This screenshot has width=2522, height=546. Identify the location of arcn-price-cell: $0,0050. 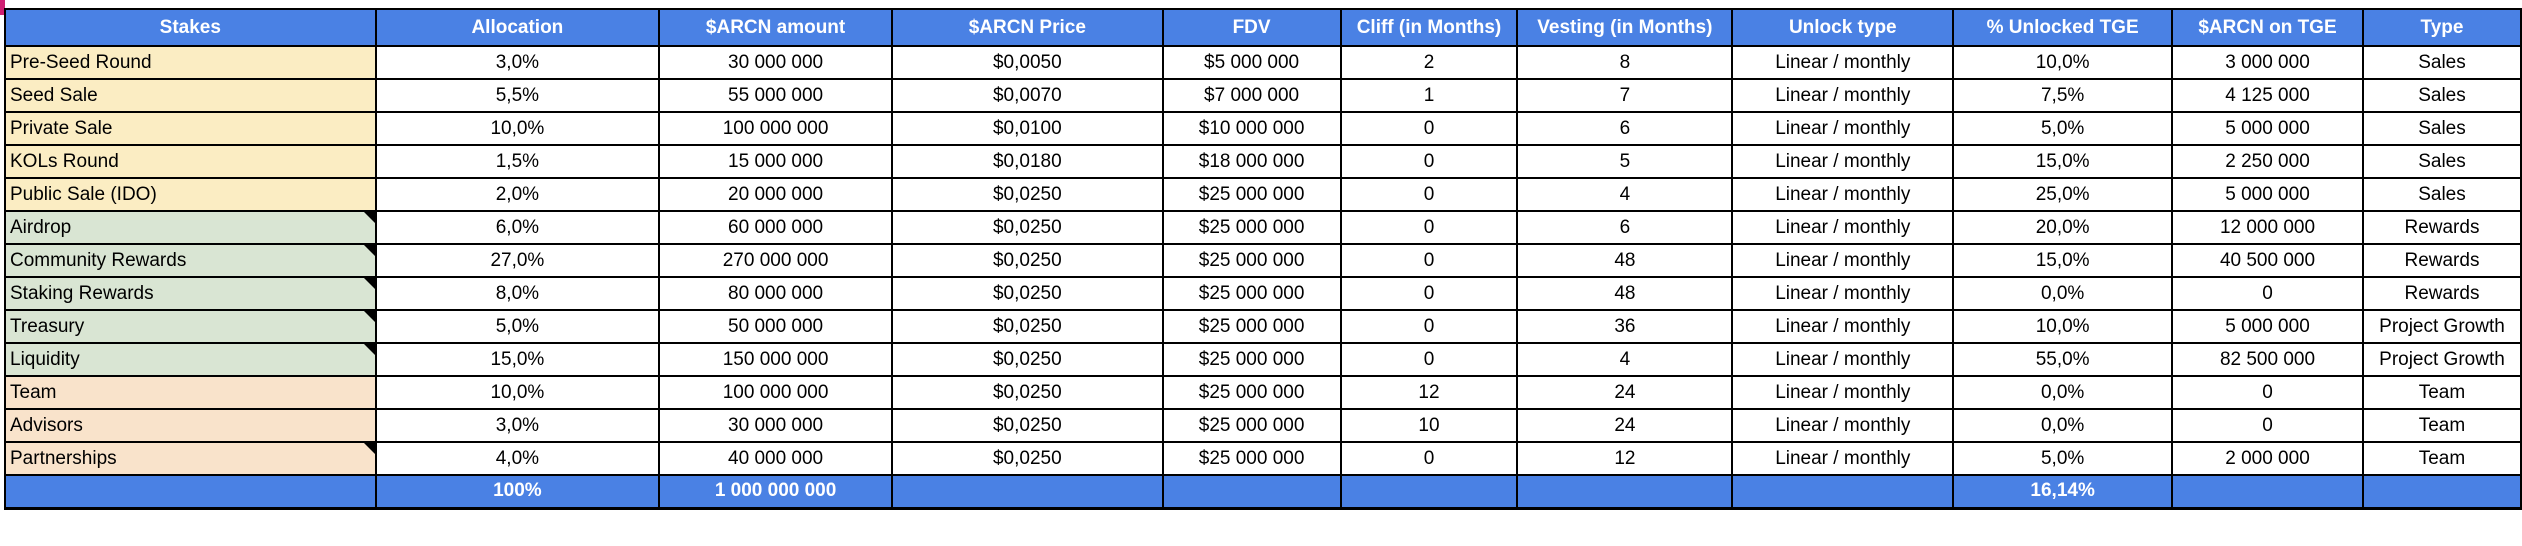
(1027, 62).